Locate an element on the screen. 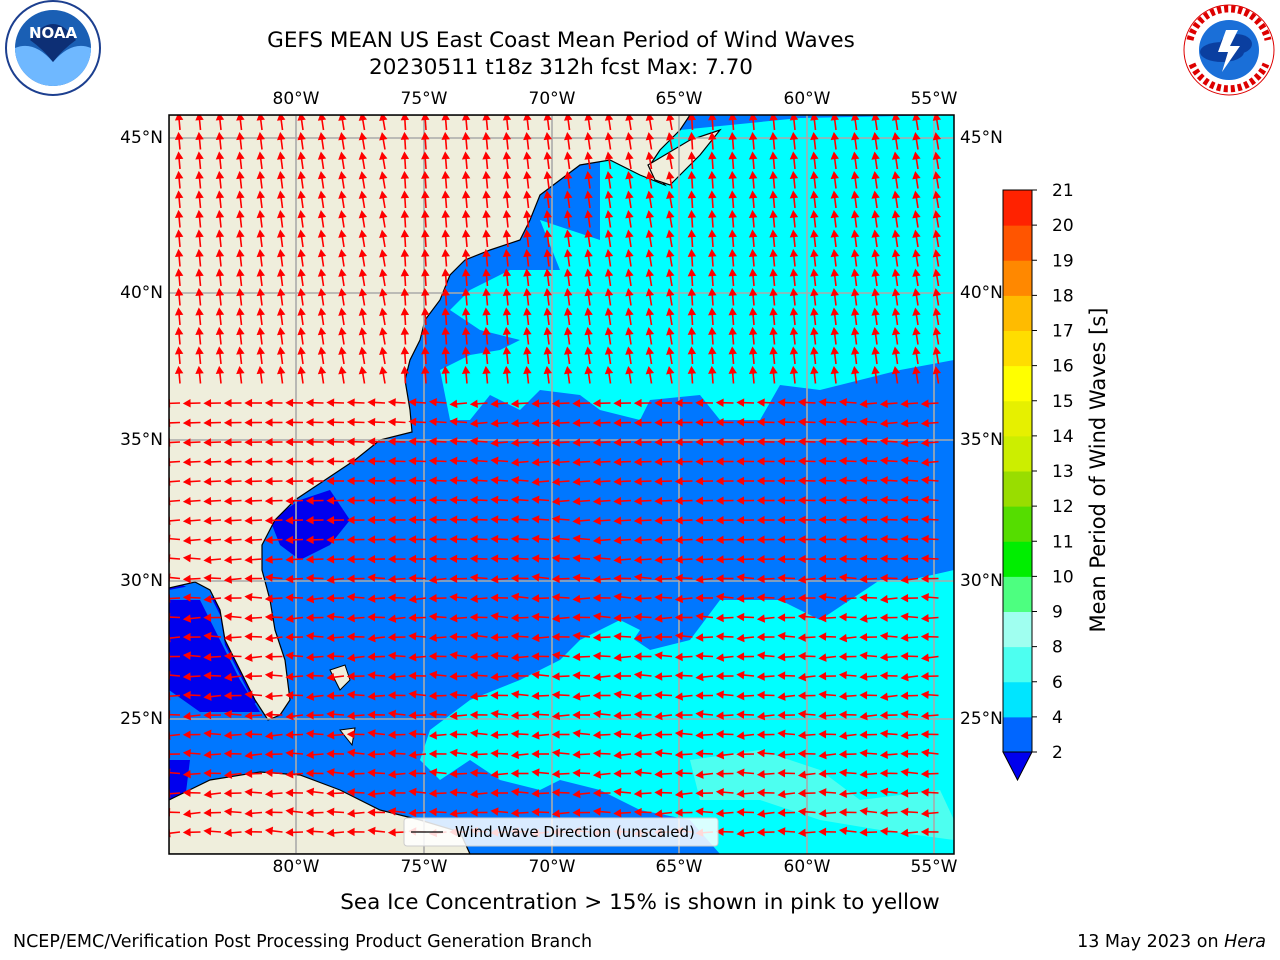  x-tick-top: 65°W is located at coordinates (679, 99).